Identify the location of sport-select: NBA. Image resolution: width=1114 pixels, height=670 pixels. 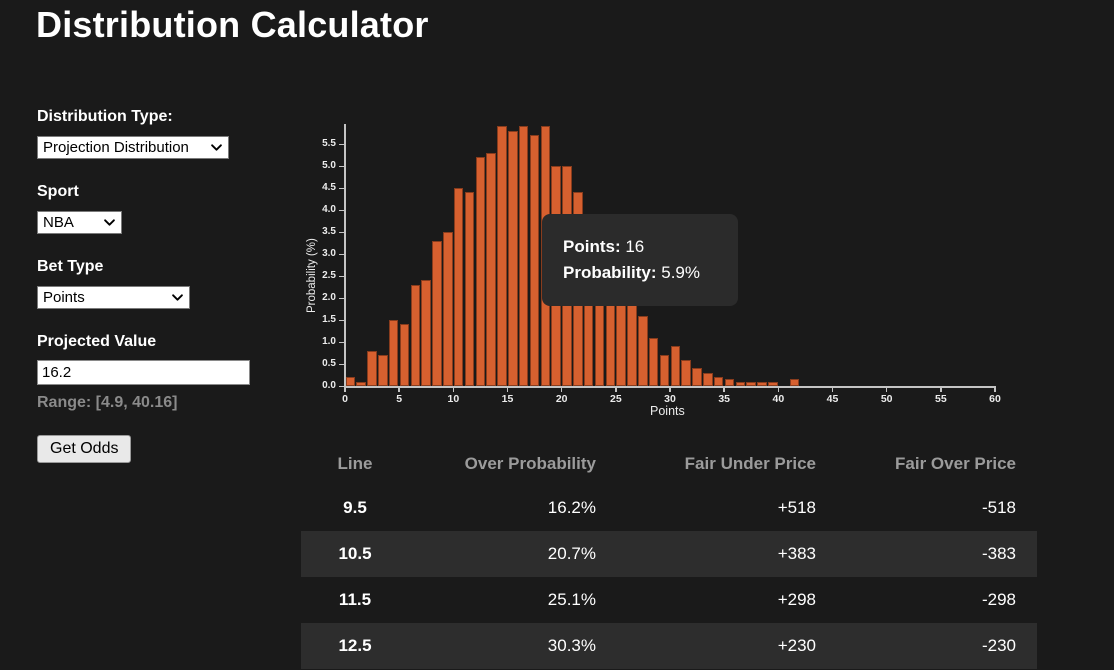
(79, 222).